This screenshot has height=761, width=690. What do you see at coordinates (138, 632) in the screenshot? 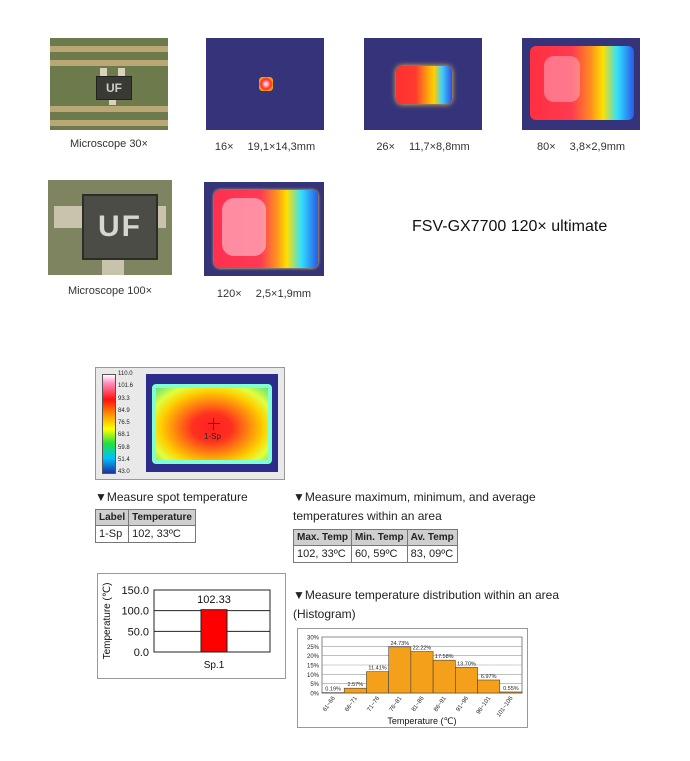
I see `bar-ytick-label: 50.0` at bounding box center [138, 632].